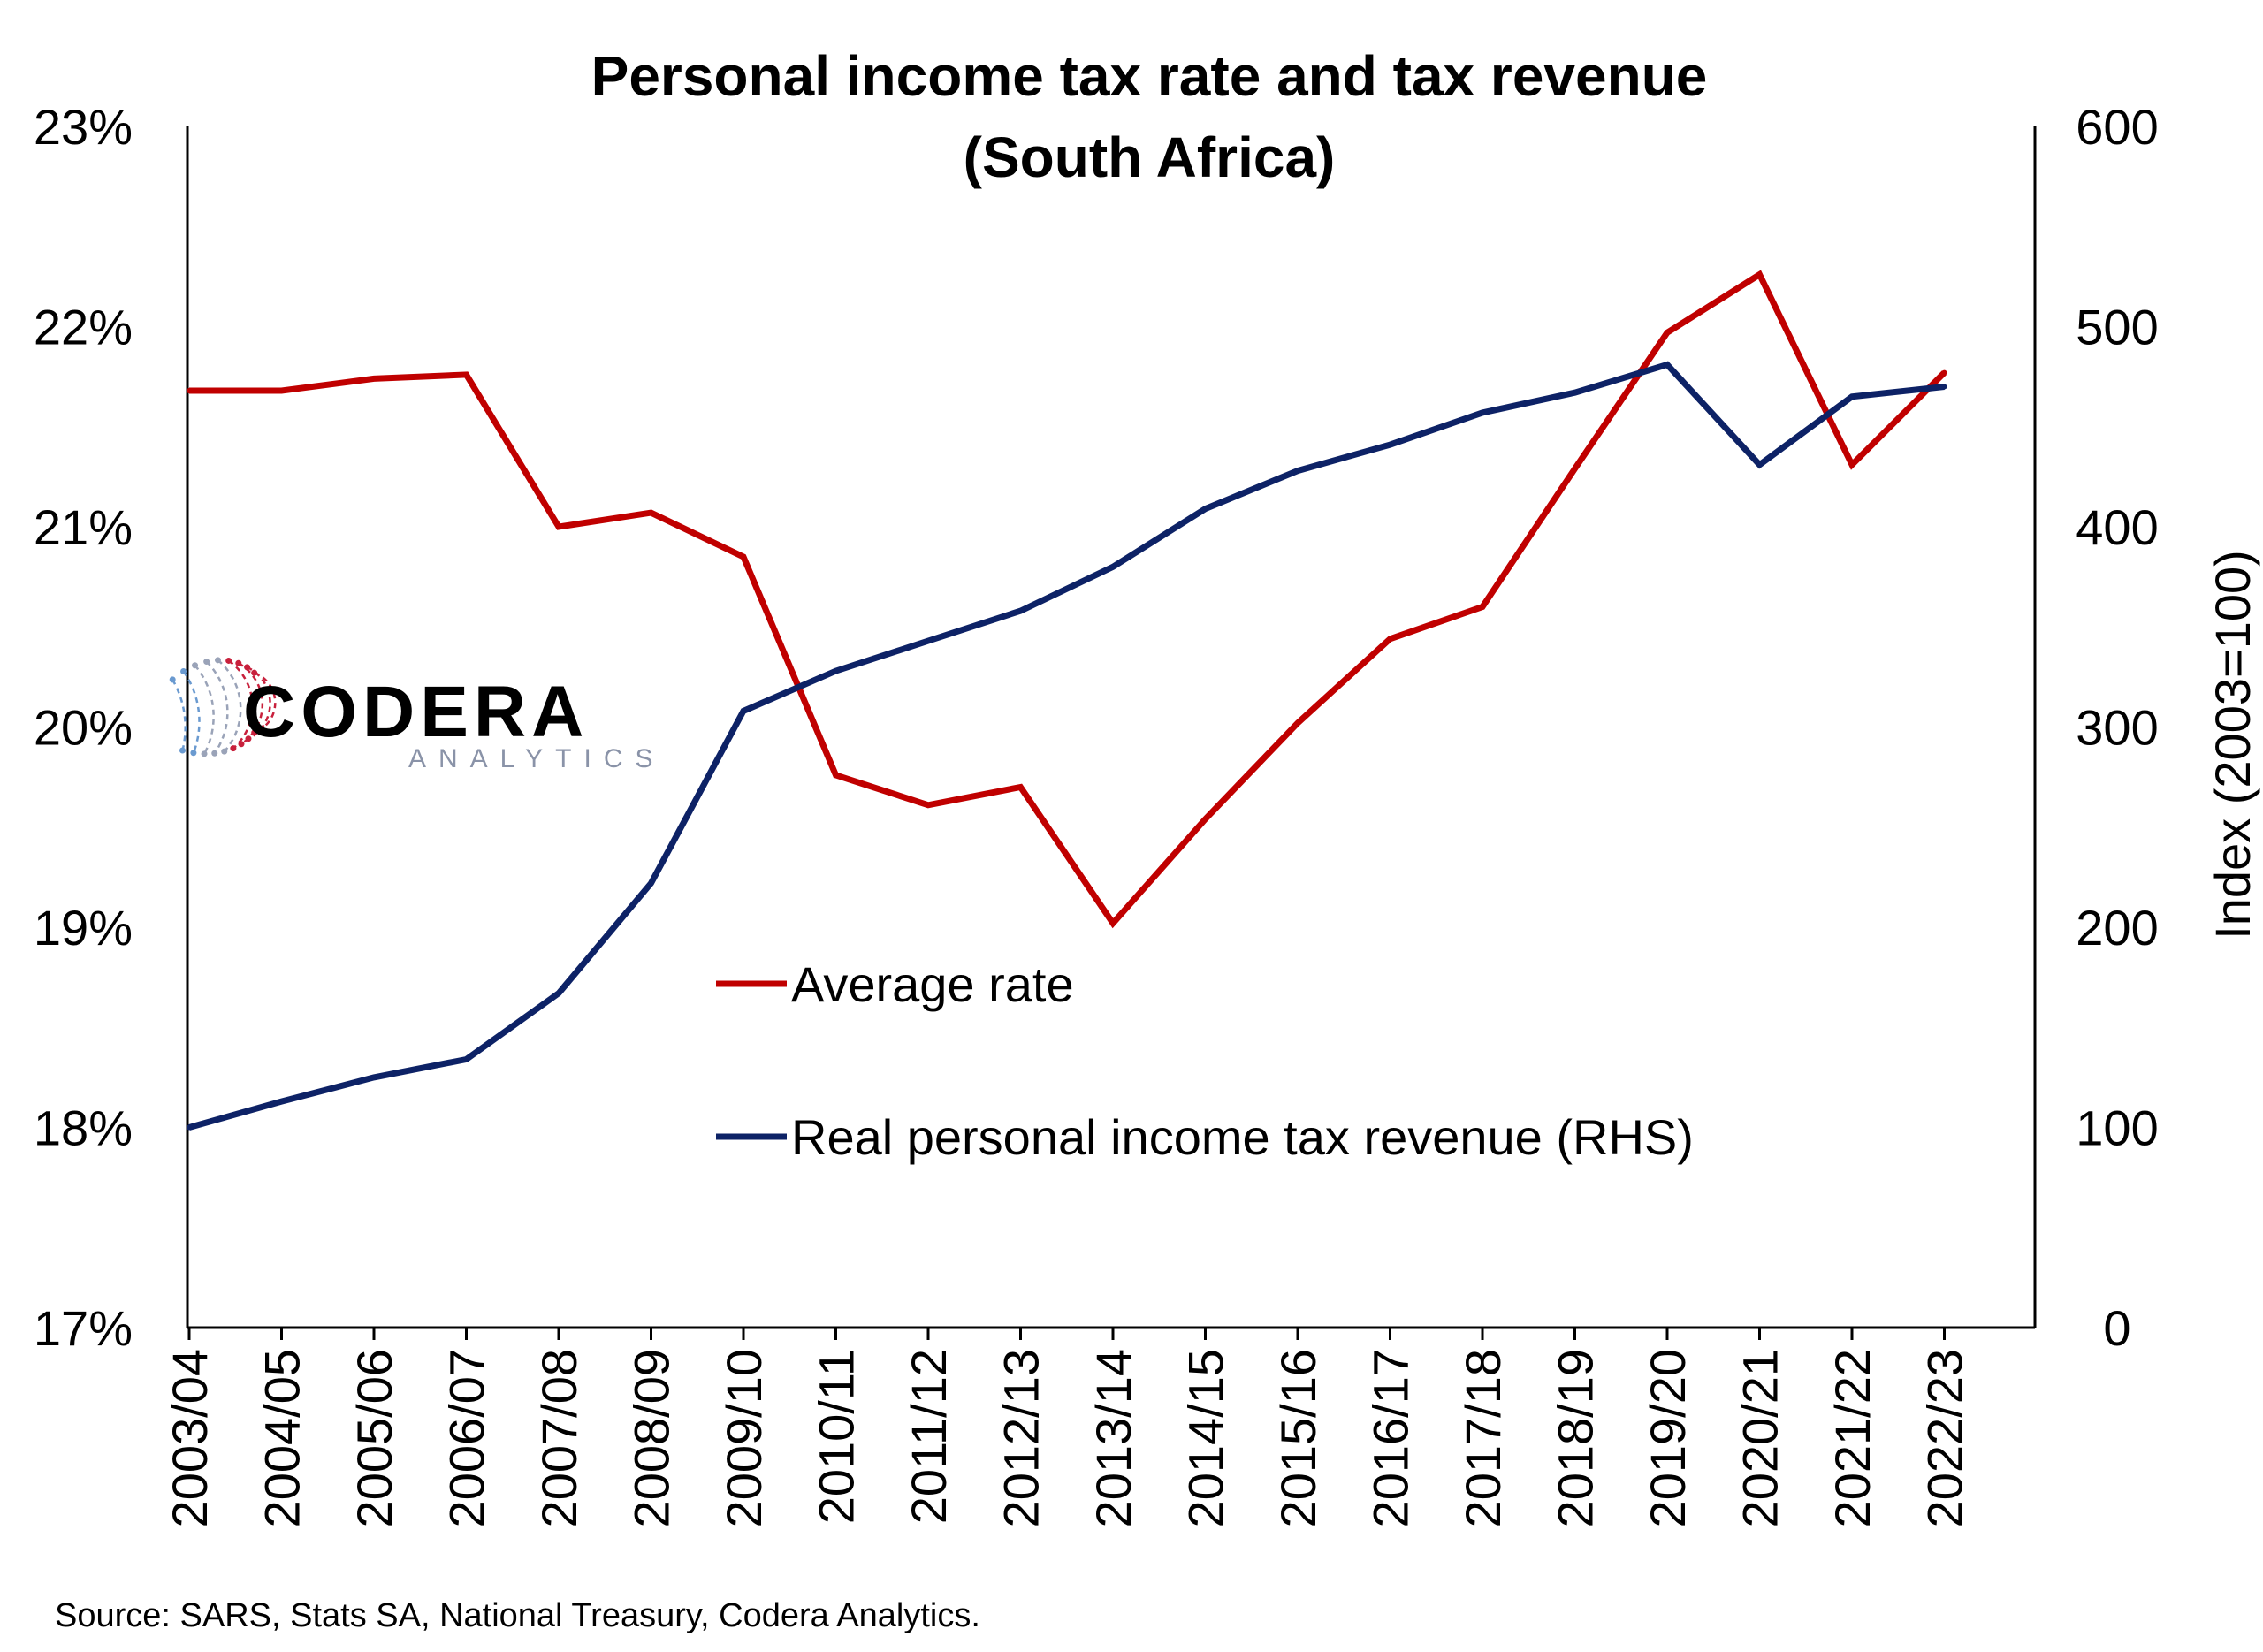 This screenshot has height=1652, width=2263. Describe the element at coordinates (2117, 1328) in the screenshot. I see `right-tick-label: 0` at that location.